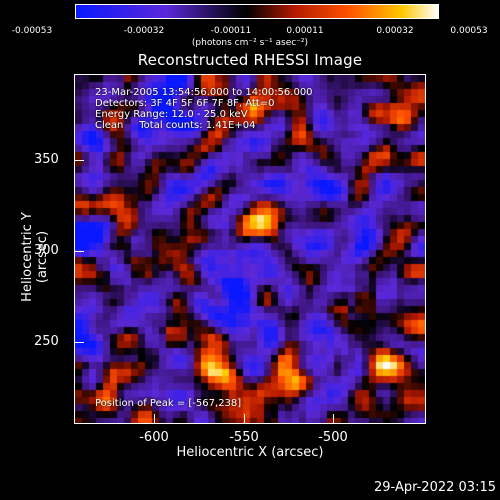 The width and height of the screenshot is (500, 500). Describe the element at coordinates (231, 31) in the screenshot. I see `colorbar-tick: -0.00011` at that location.